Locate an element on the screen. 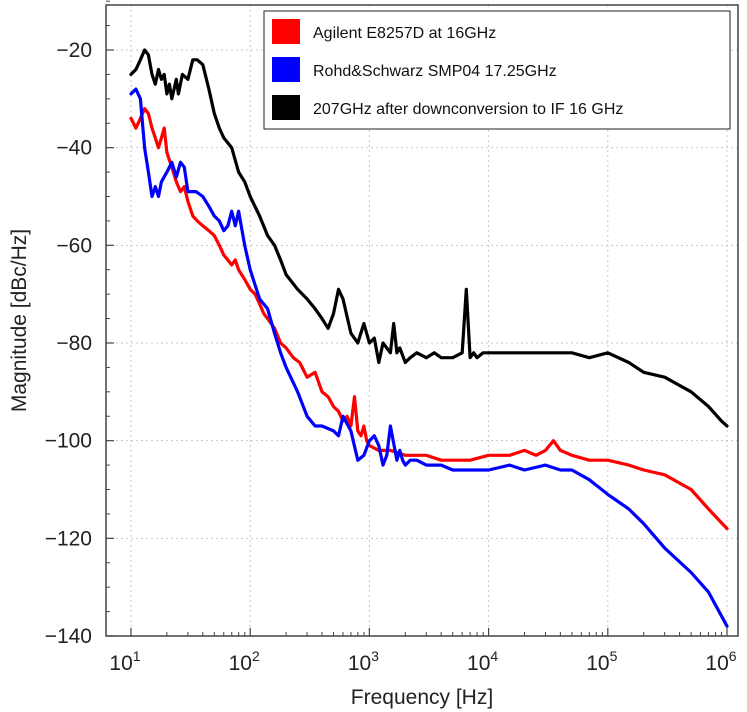 This screenshot has width=747, height=712. y-tick-label: −60 is located at coordinates (74, 245).